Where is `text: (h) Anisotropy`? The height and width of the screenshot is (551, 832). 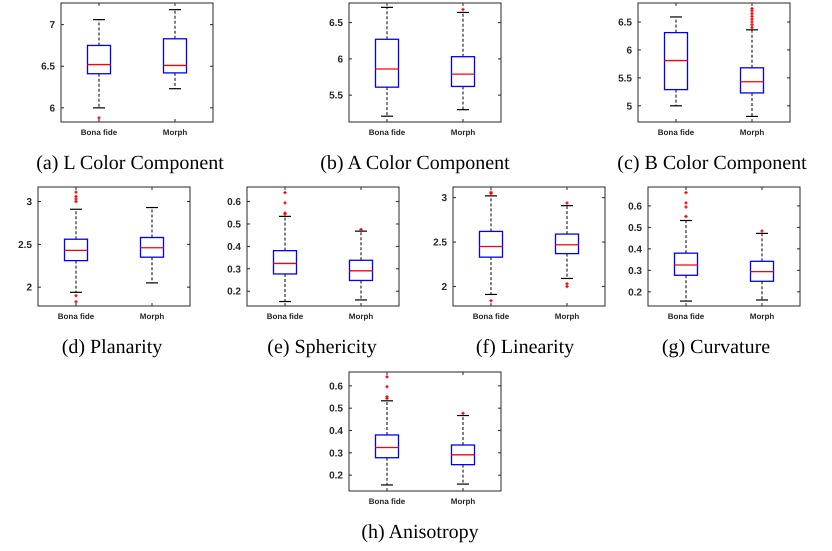
text: (h) Anisotropy is located at coordinates (420, 532).